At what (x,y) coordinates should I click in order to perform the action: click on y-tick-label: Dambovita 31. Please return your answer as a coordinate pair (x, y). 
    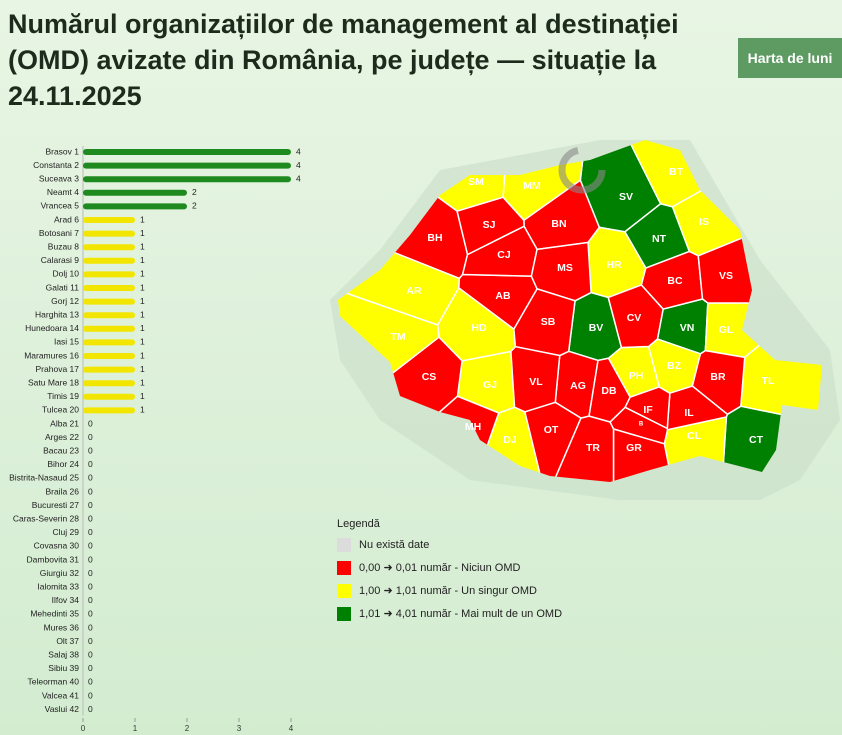
    Looking at the image, I should click on (53, 559).